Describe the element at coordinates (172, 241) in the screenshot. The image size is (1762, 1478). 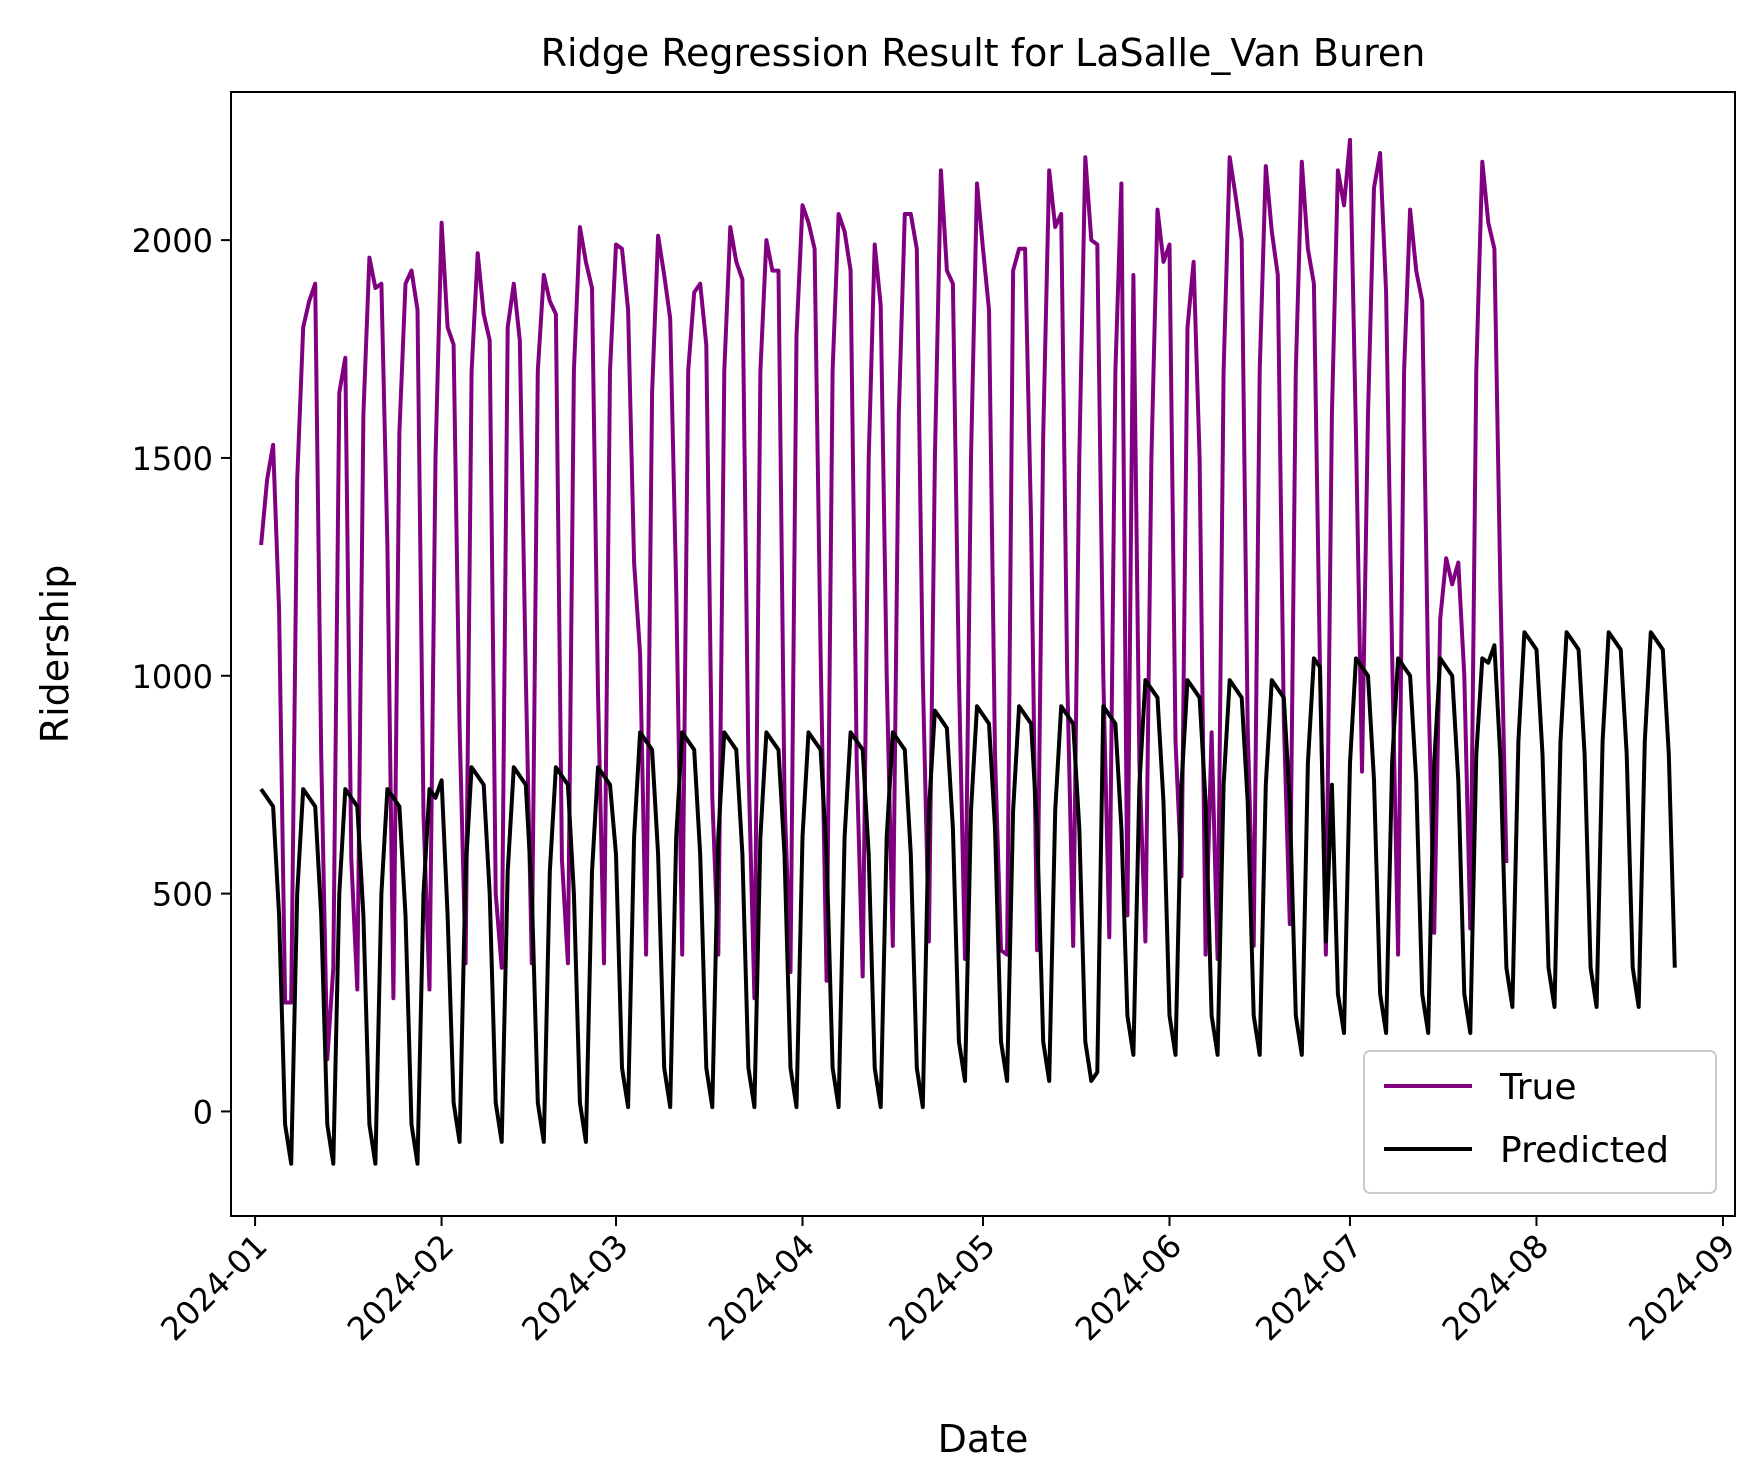
I see `y-tick-label: 2000` at that location.